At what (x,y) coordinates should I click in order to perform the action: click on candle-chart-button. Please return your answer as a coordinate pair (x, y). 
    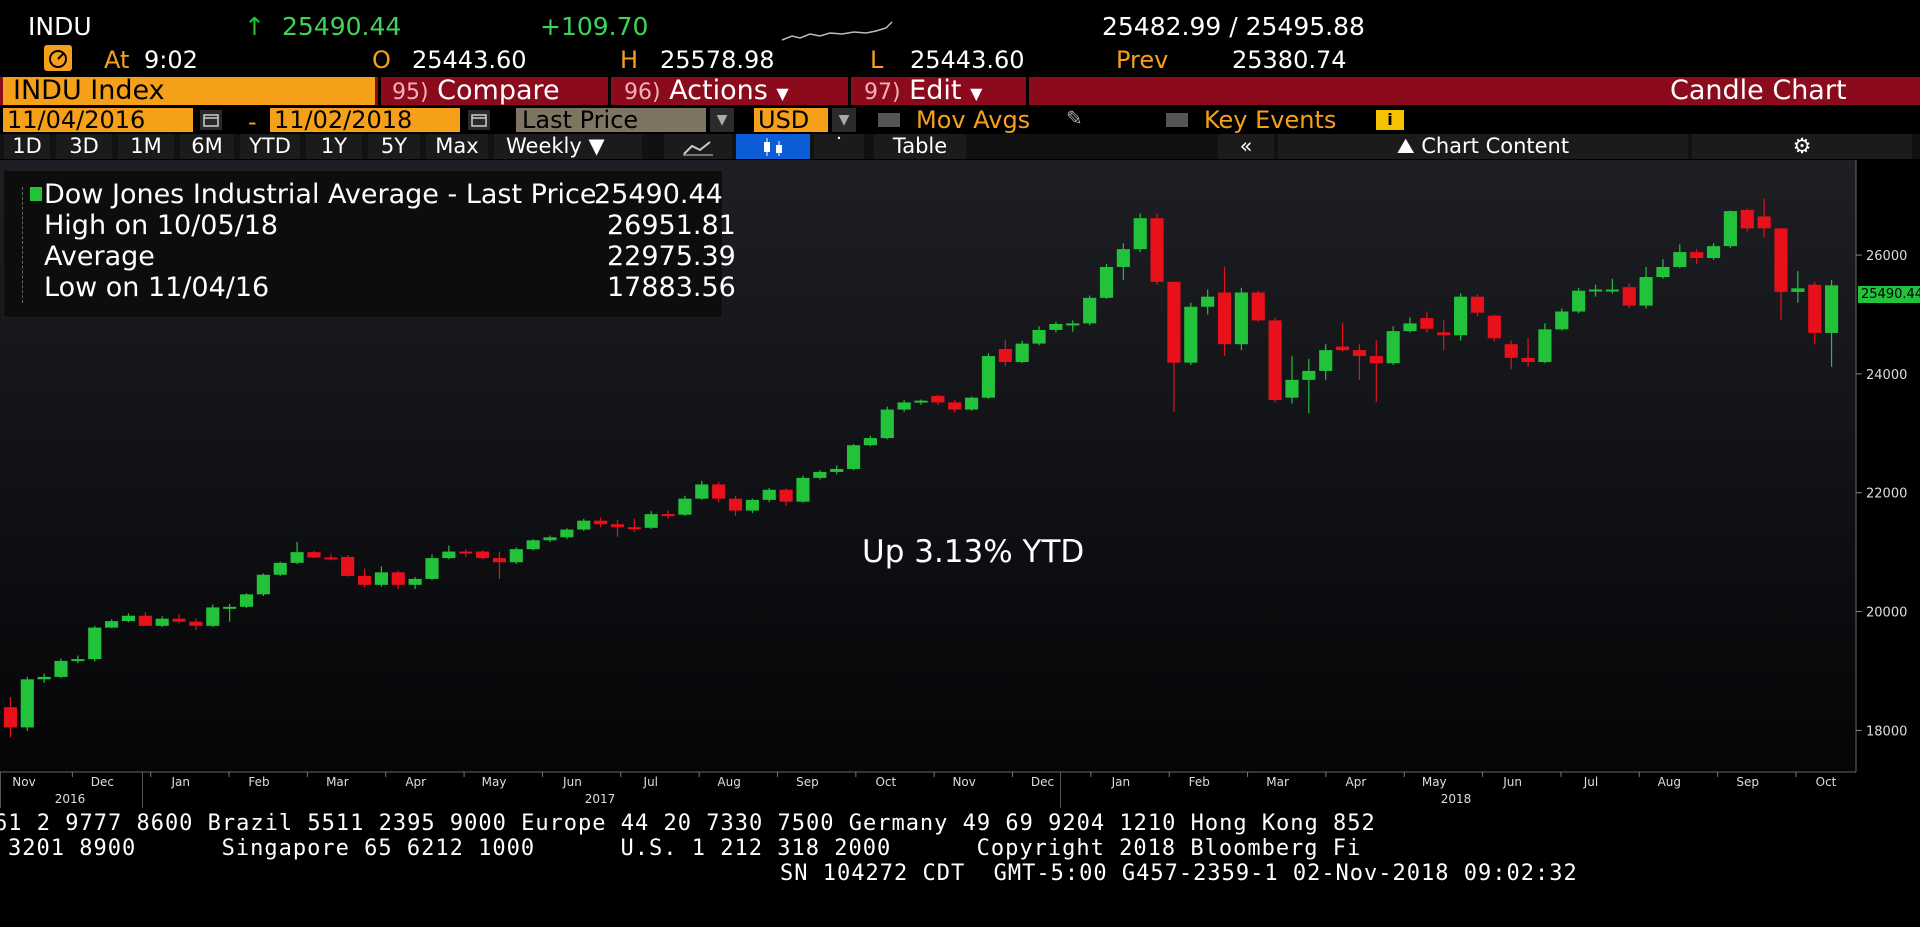
    Looking at the image, I should click on (773, 146).